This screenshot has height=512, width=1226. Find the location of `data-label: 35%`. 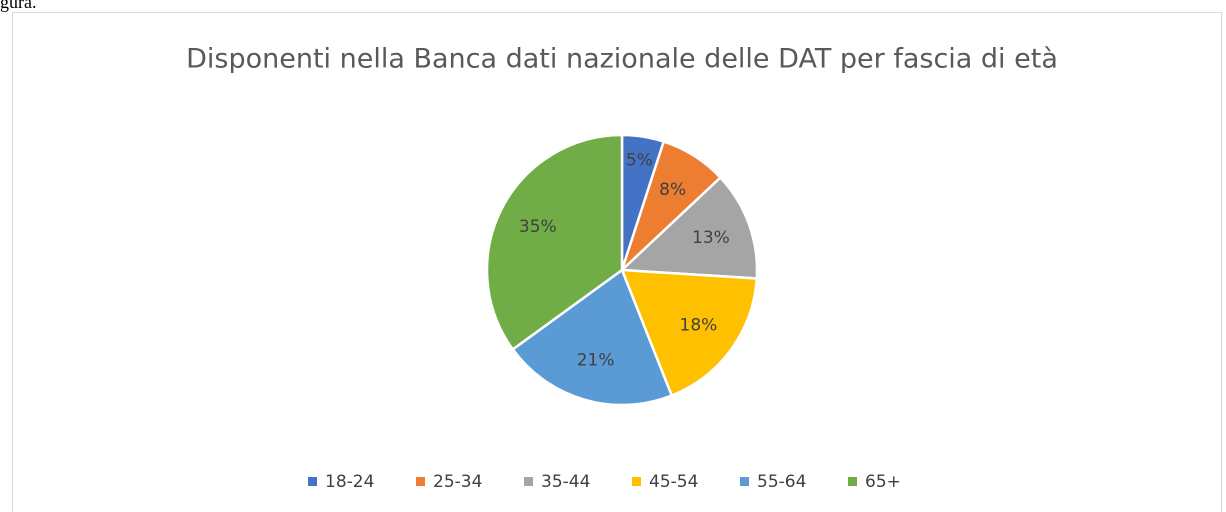

data-label: 35% is located at coordinates (538, 227).